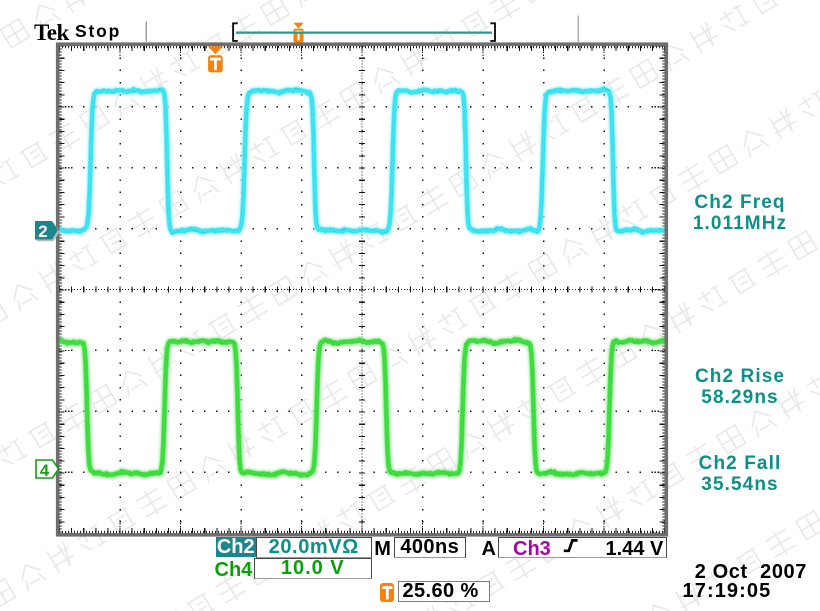 Image resolution: width=820 pixels, height=611 pixels. Describe the element at coordinates (45, 471) in the screenshot. I see `svg-text: 4` at that location.